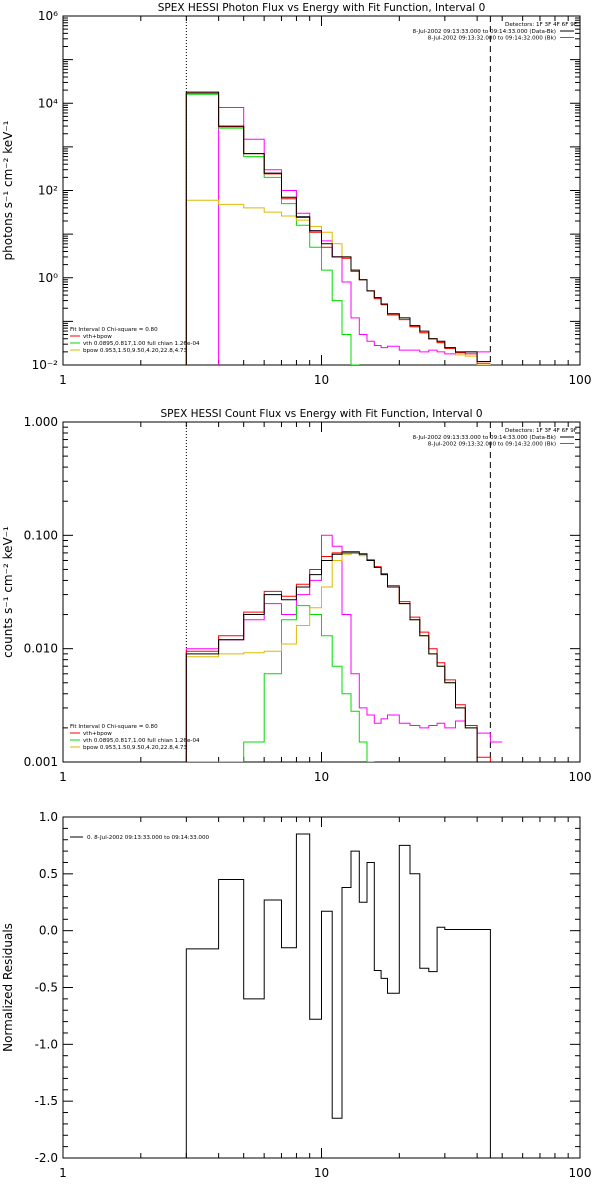  What do you see at coordinates (46, 988) in the screenshot?
I see `y-tick-label: -0.5` at bounding box center [46, 988].